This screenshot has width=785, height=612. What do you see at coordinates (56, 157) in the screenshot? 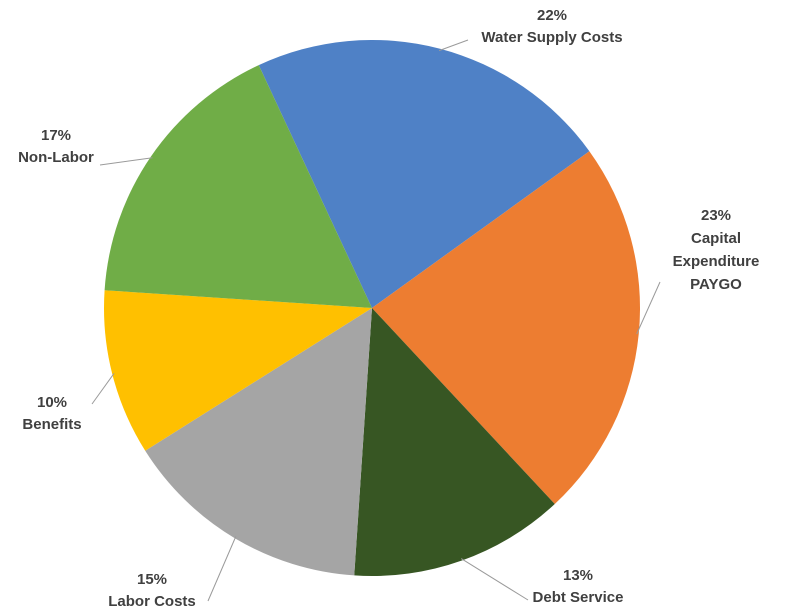
I see `slice-category-label: Non-Labor` at bounding box center [56, 157].